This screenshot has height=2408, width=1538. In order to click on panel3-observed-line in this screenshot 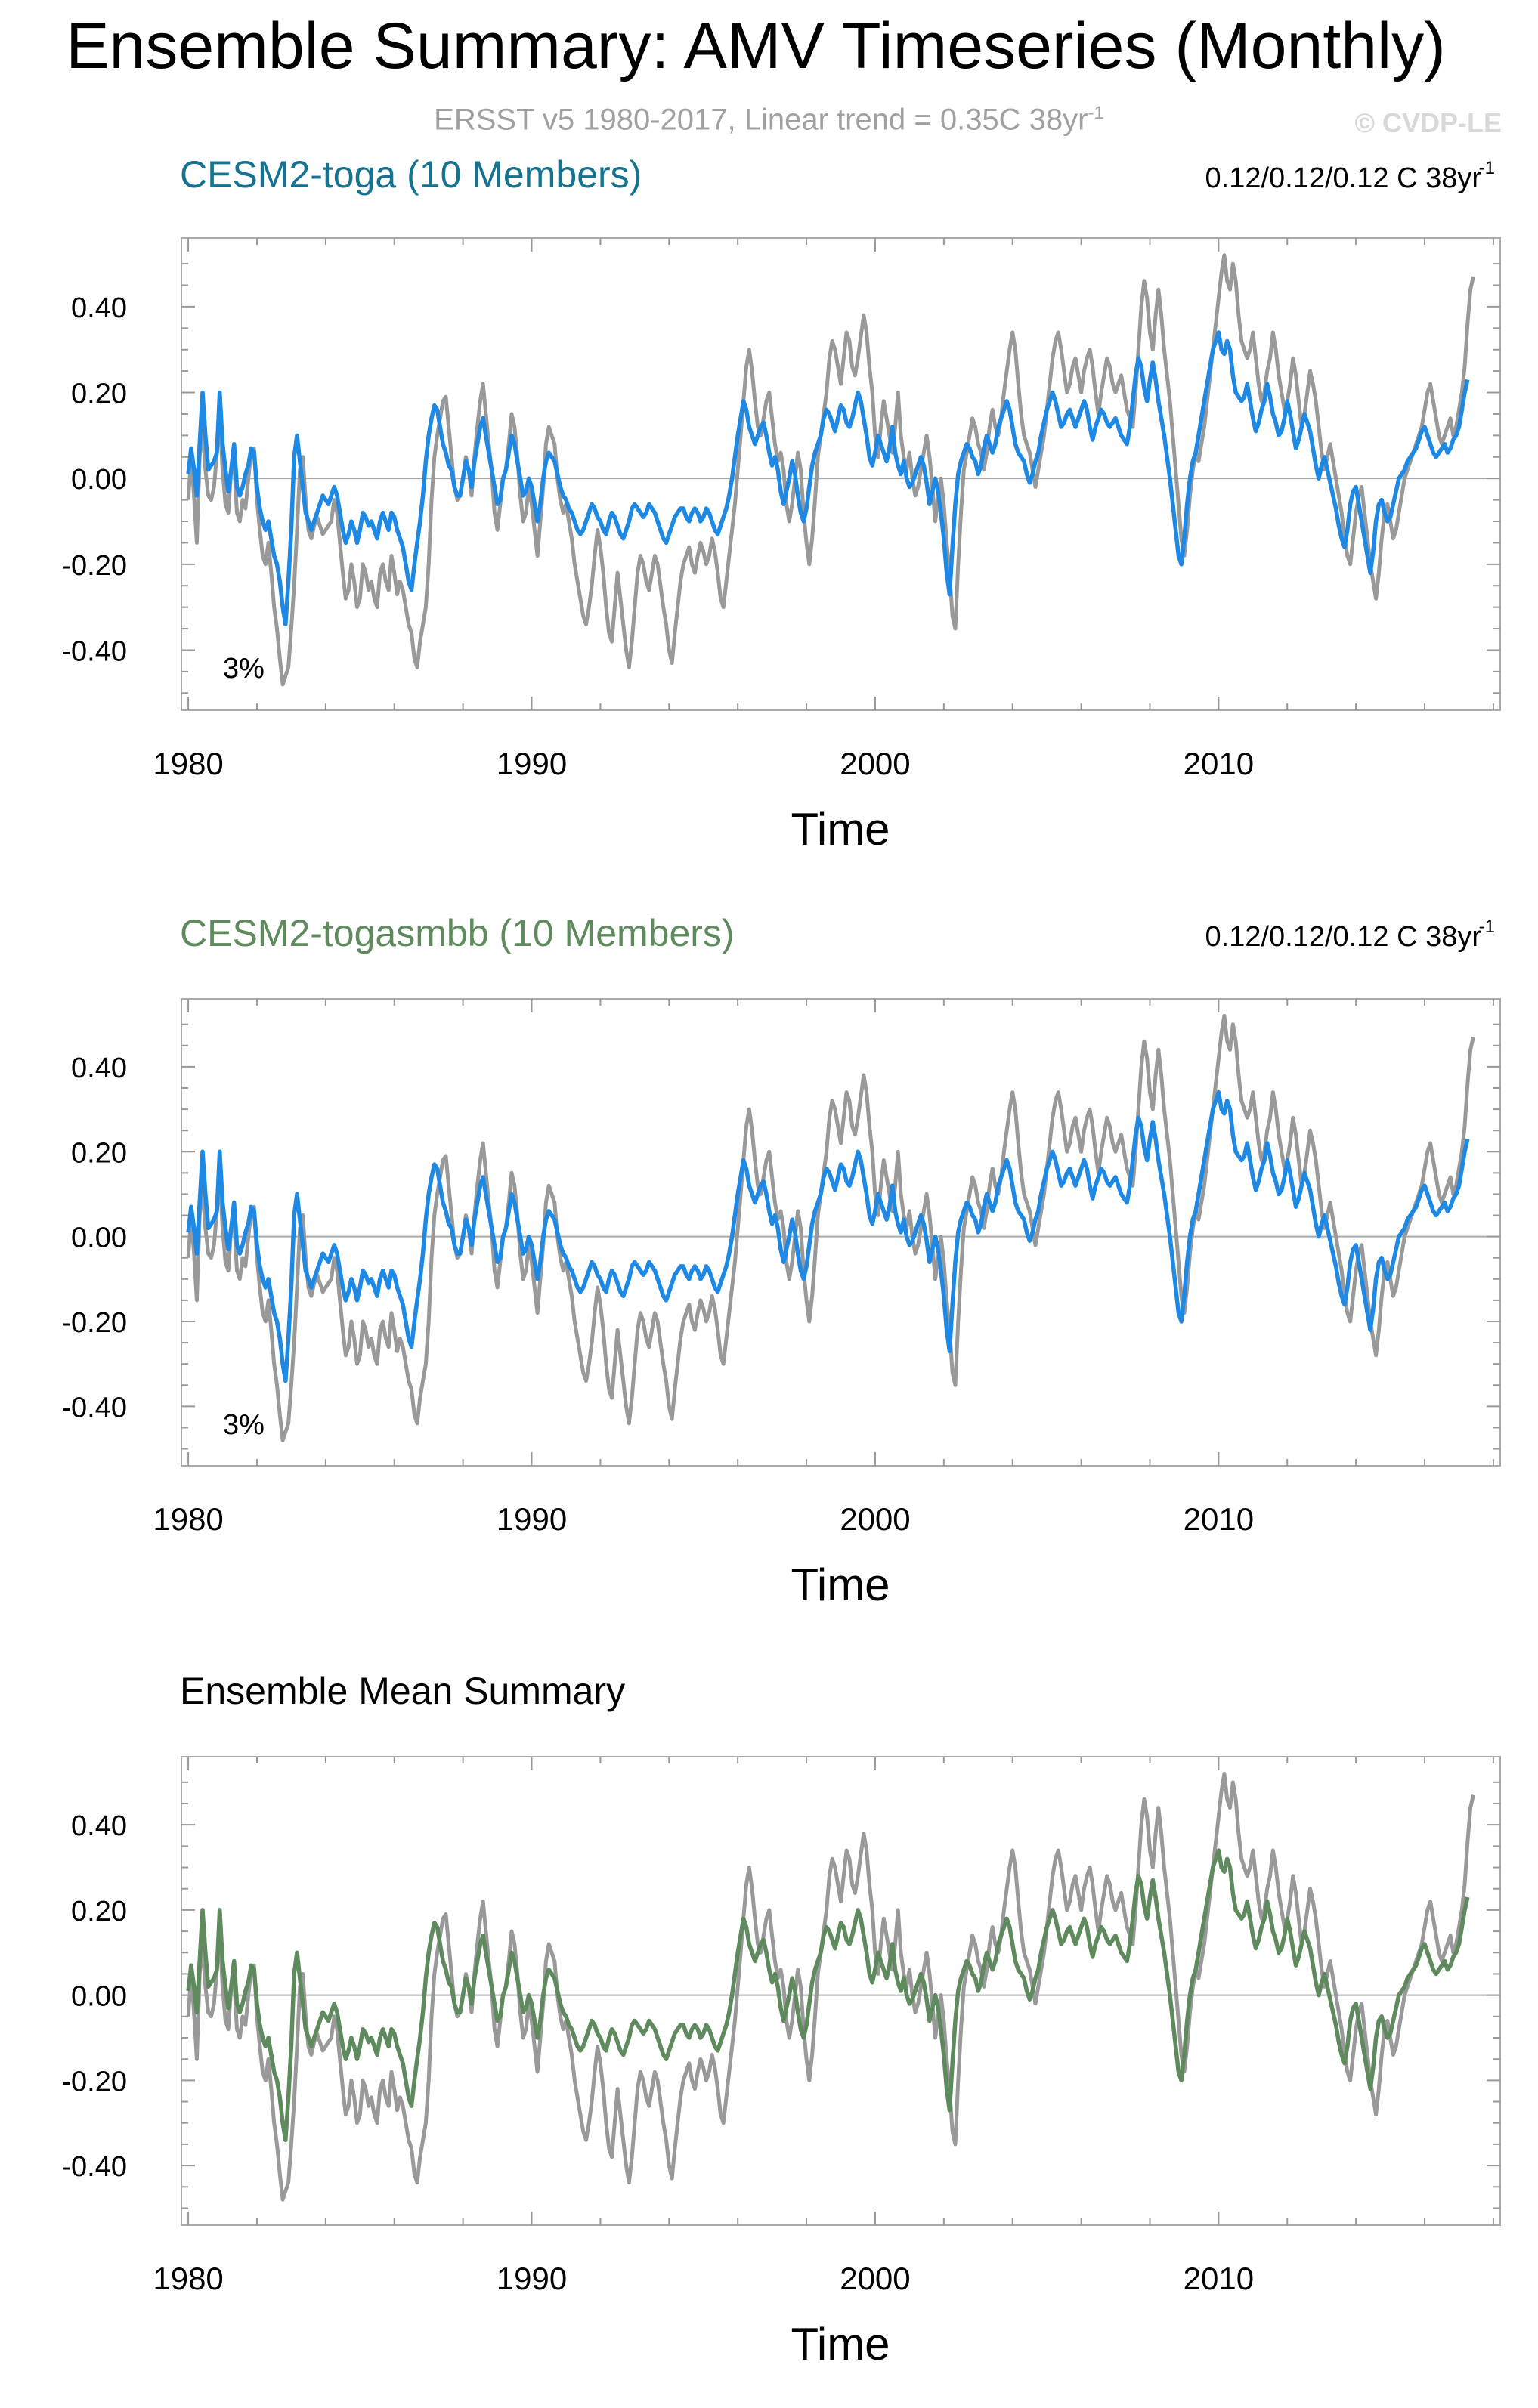, I will do `click(830, 1987)`.